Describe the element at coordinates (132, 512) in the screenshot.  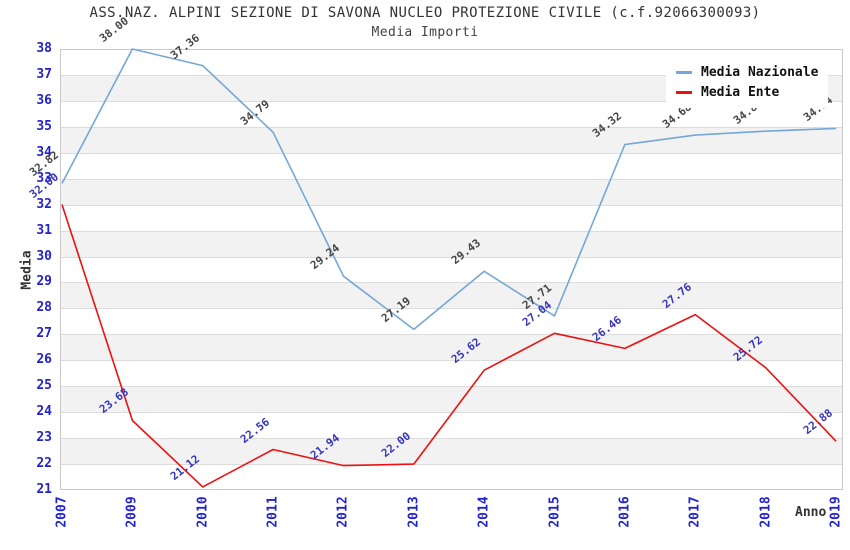
I see `x-tick-label: 2009` at that location.